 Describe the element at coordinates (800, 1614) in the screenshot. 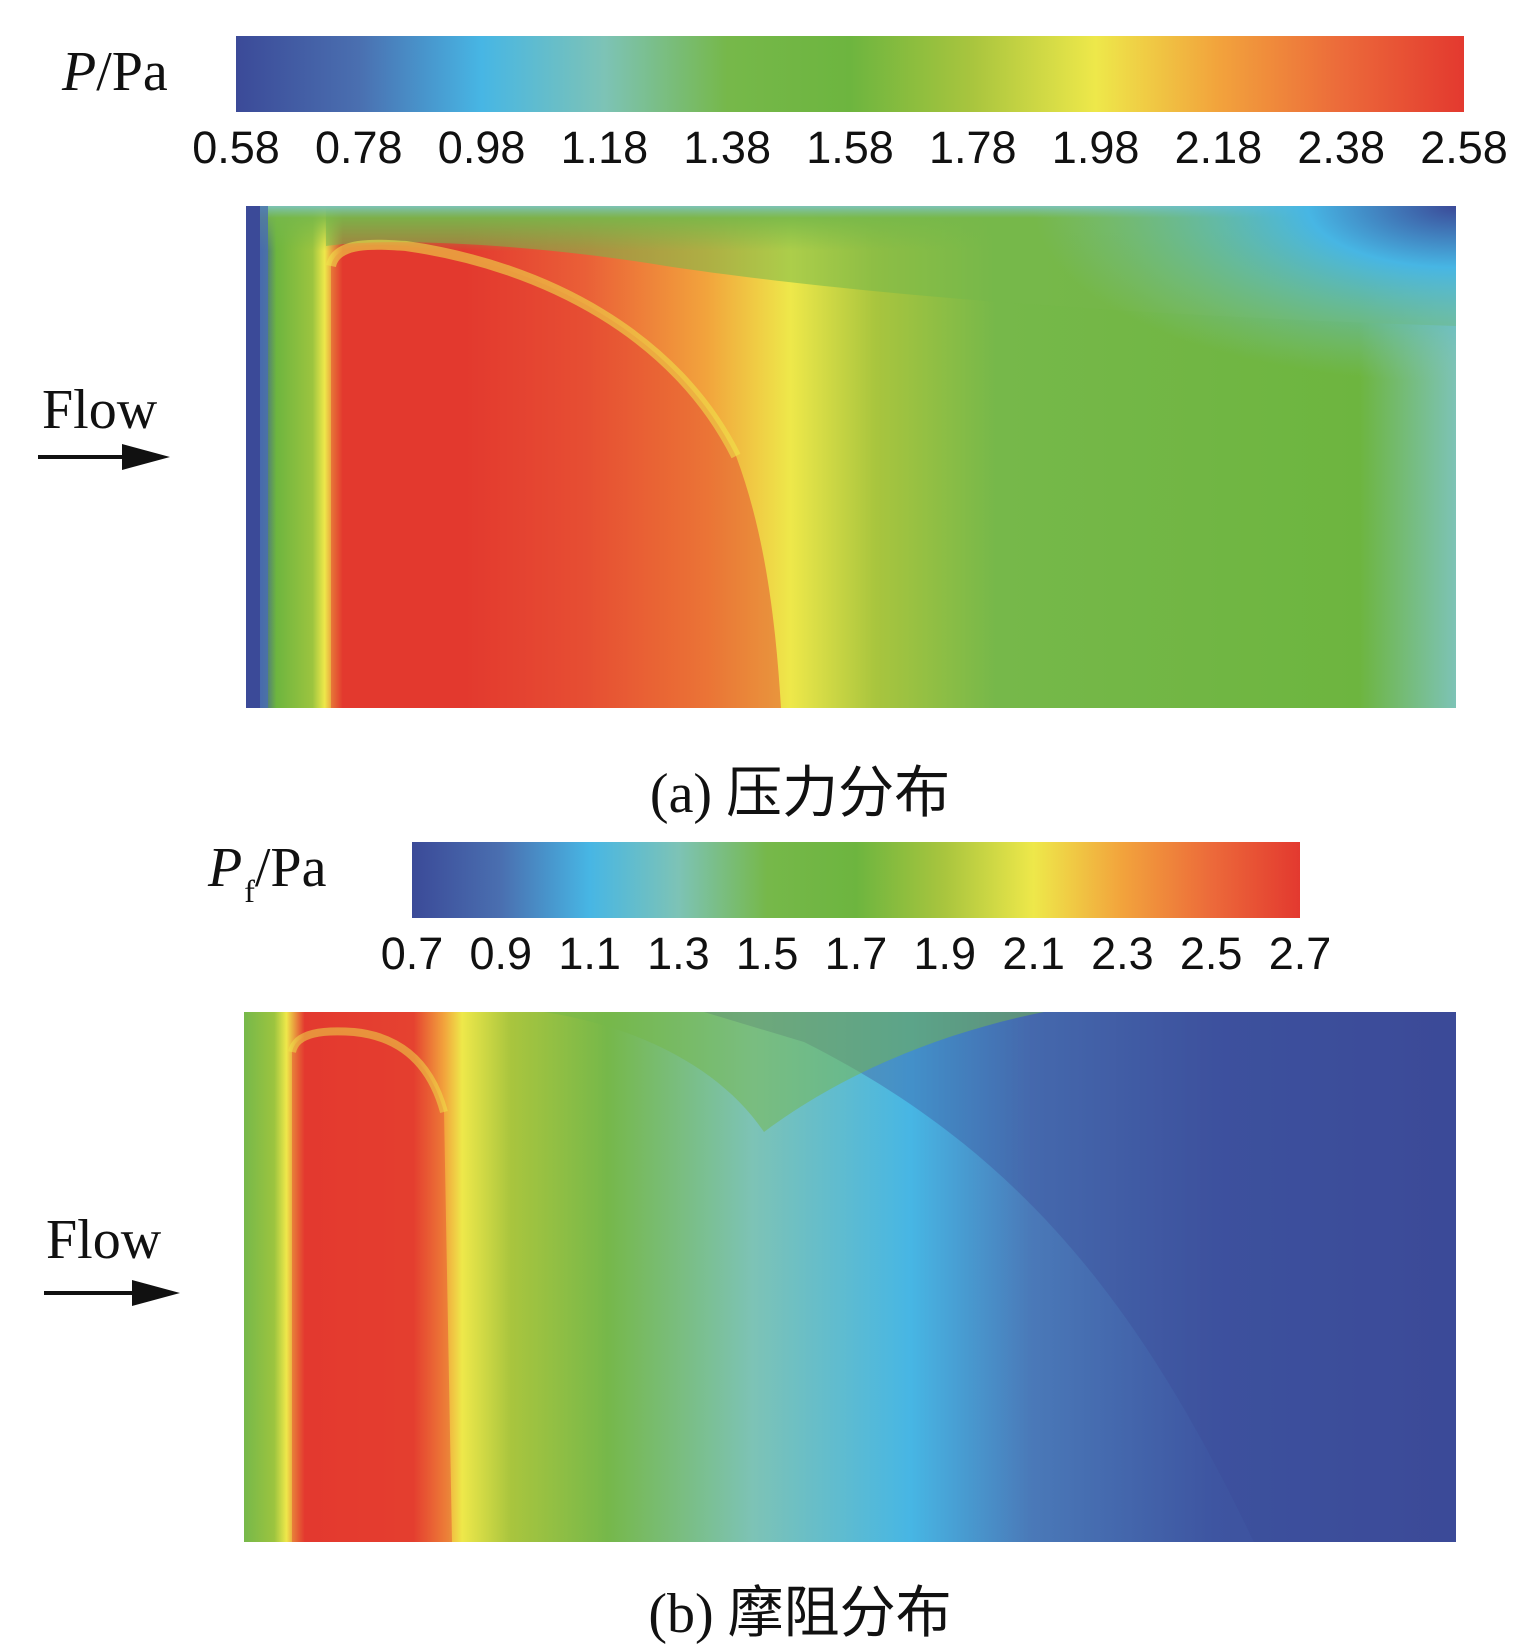

I see `caption-b: (b) 摩阻分布` at that location.